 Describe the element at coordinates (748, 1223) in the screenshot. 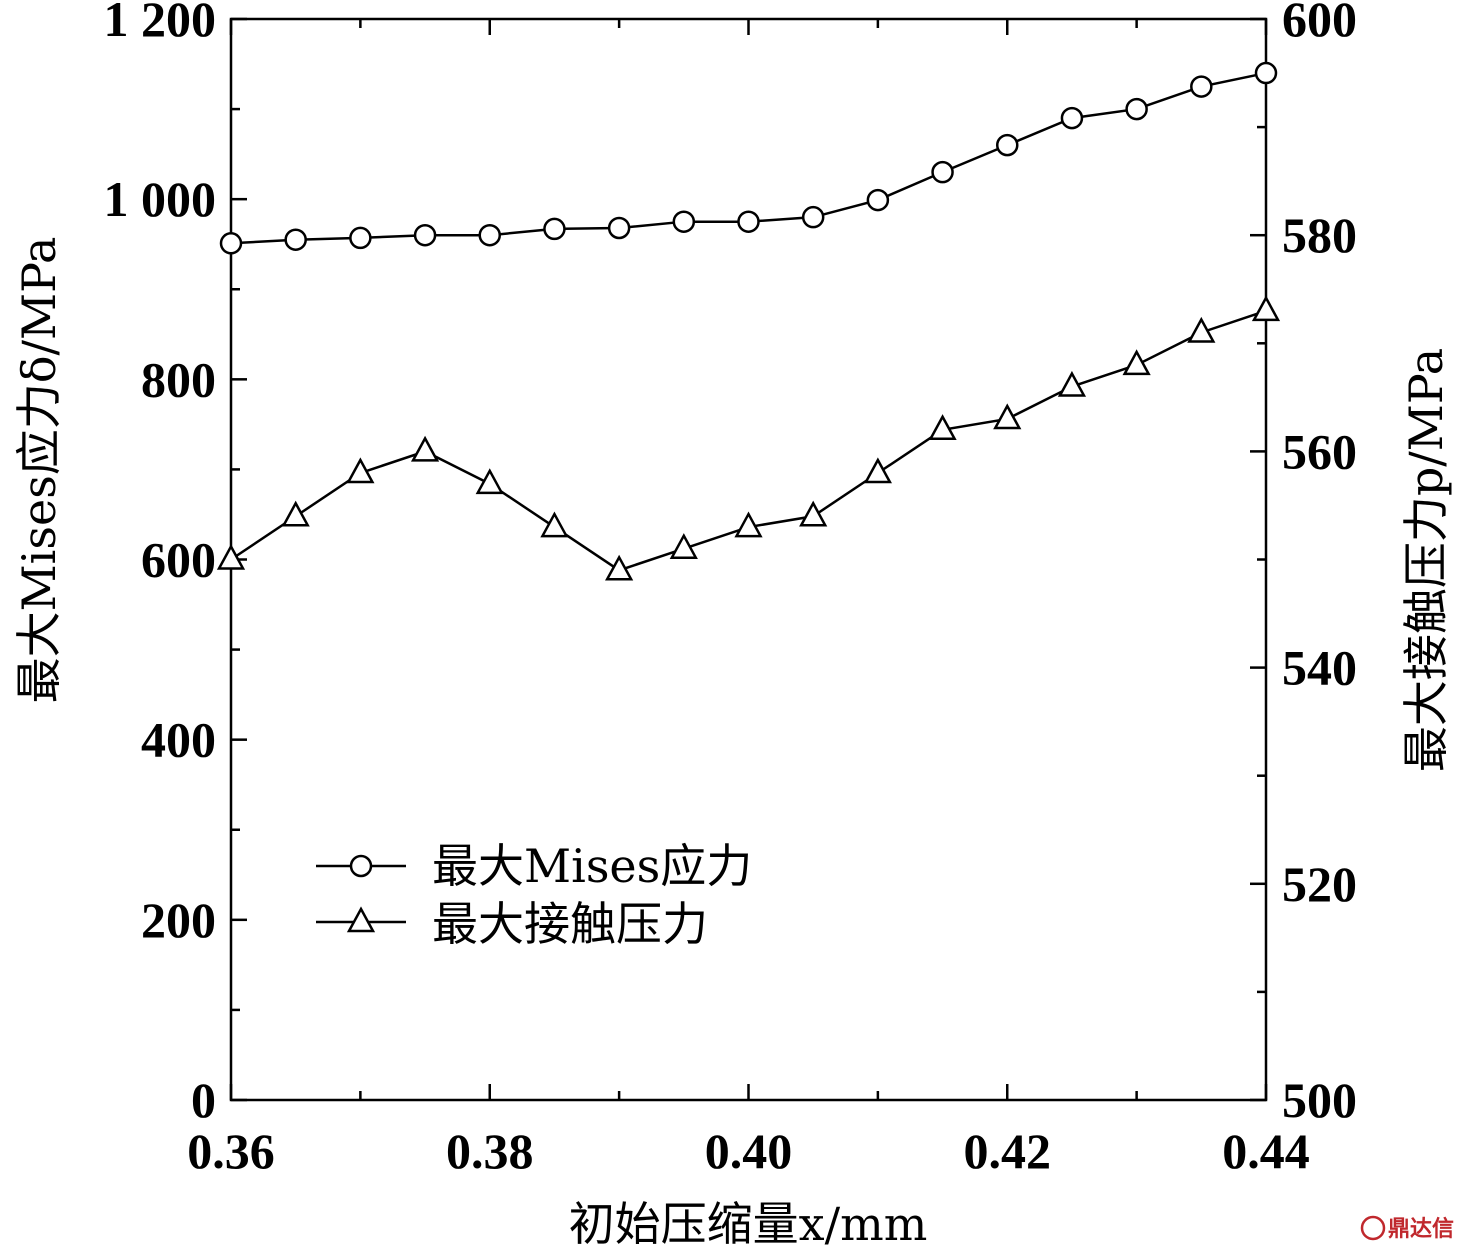

I see `x-axis-title: 初始压缩量x/mm` at that location.